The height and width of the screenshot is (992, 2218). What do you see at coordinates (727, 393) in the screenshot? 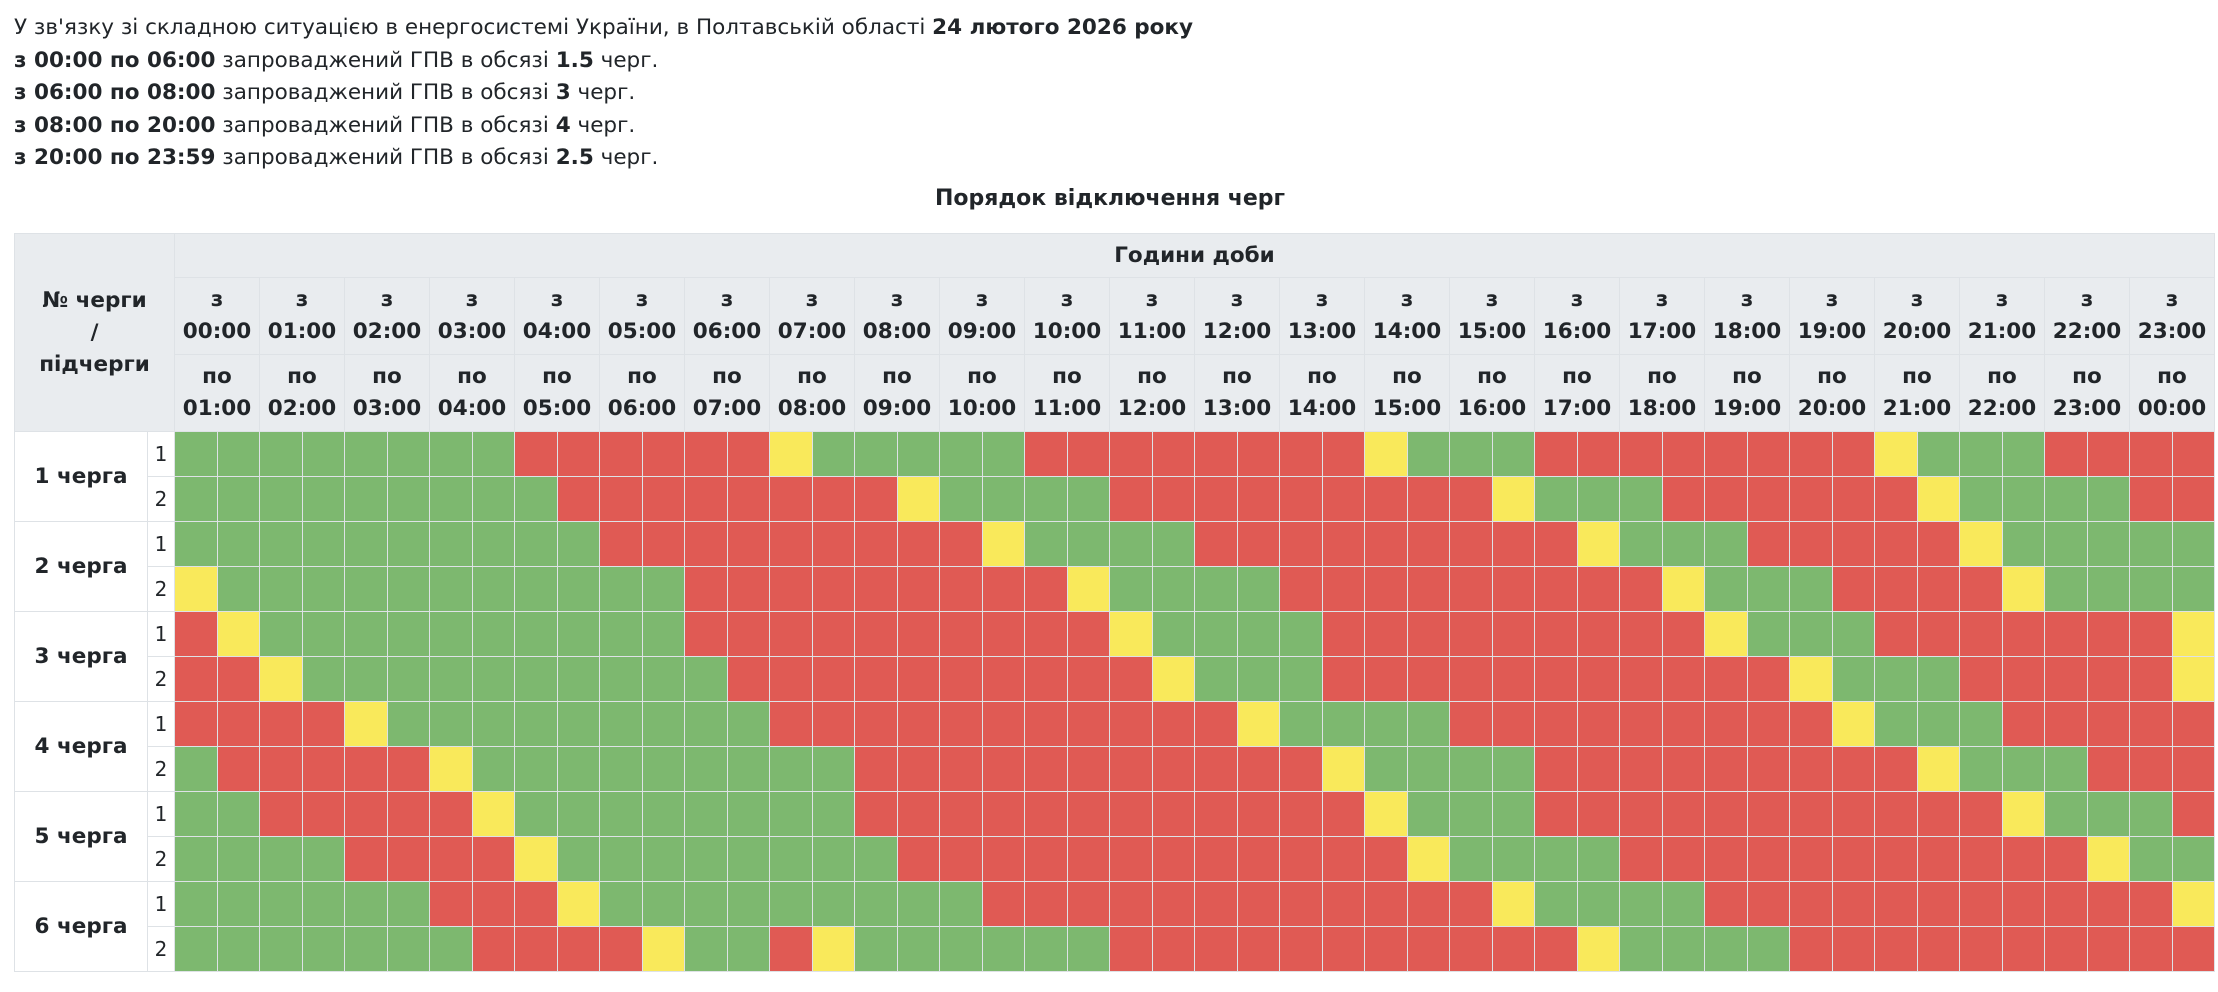
I see `hour-to-header: по 07:00` at bounding box center [727, 393].